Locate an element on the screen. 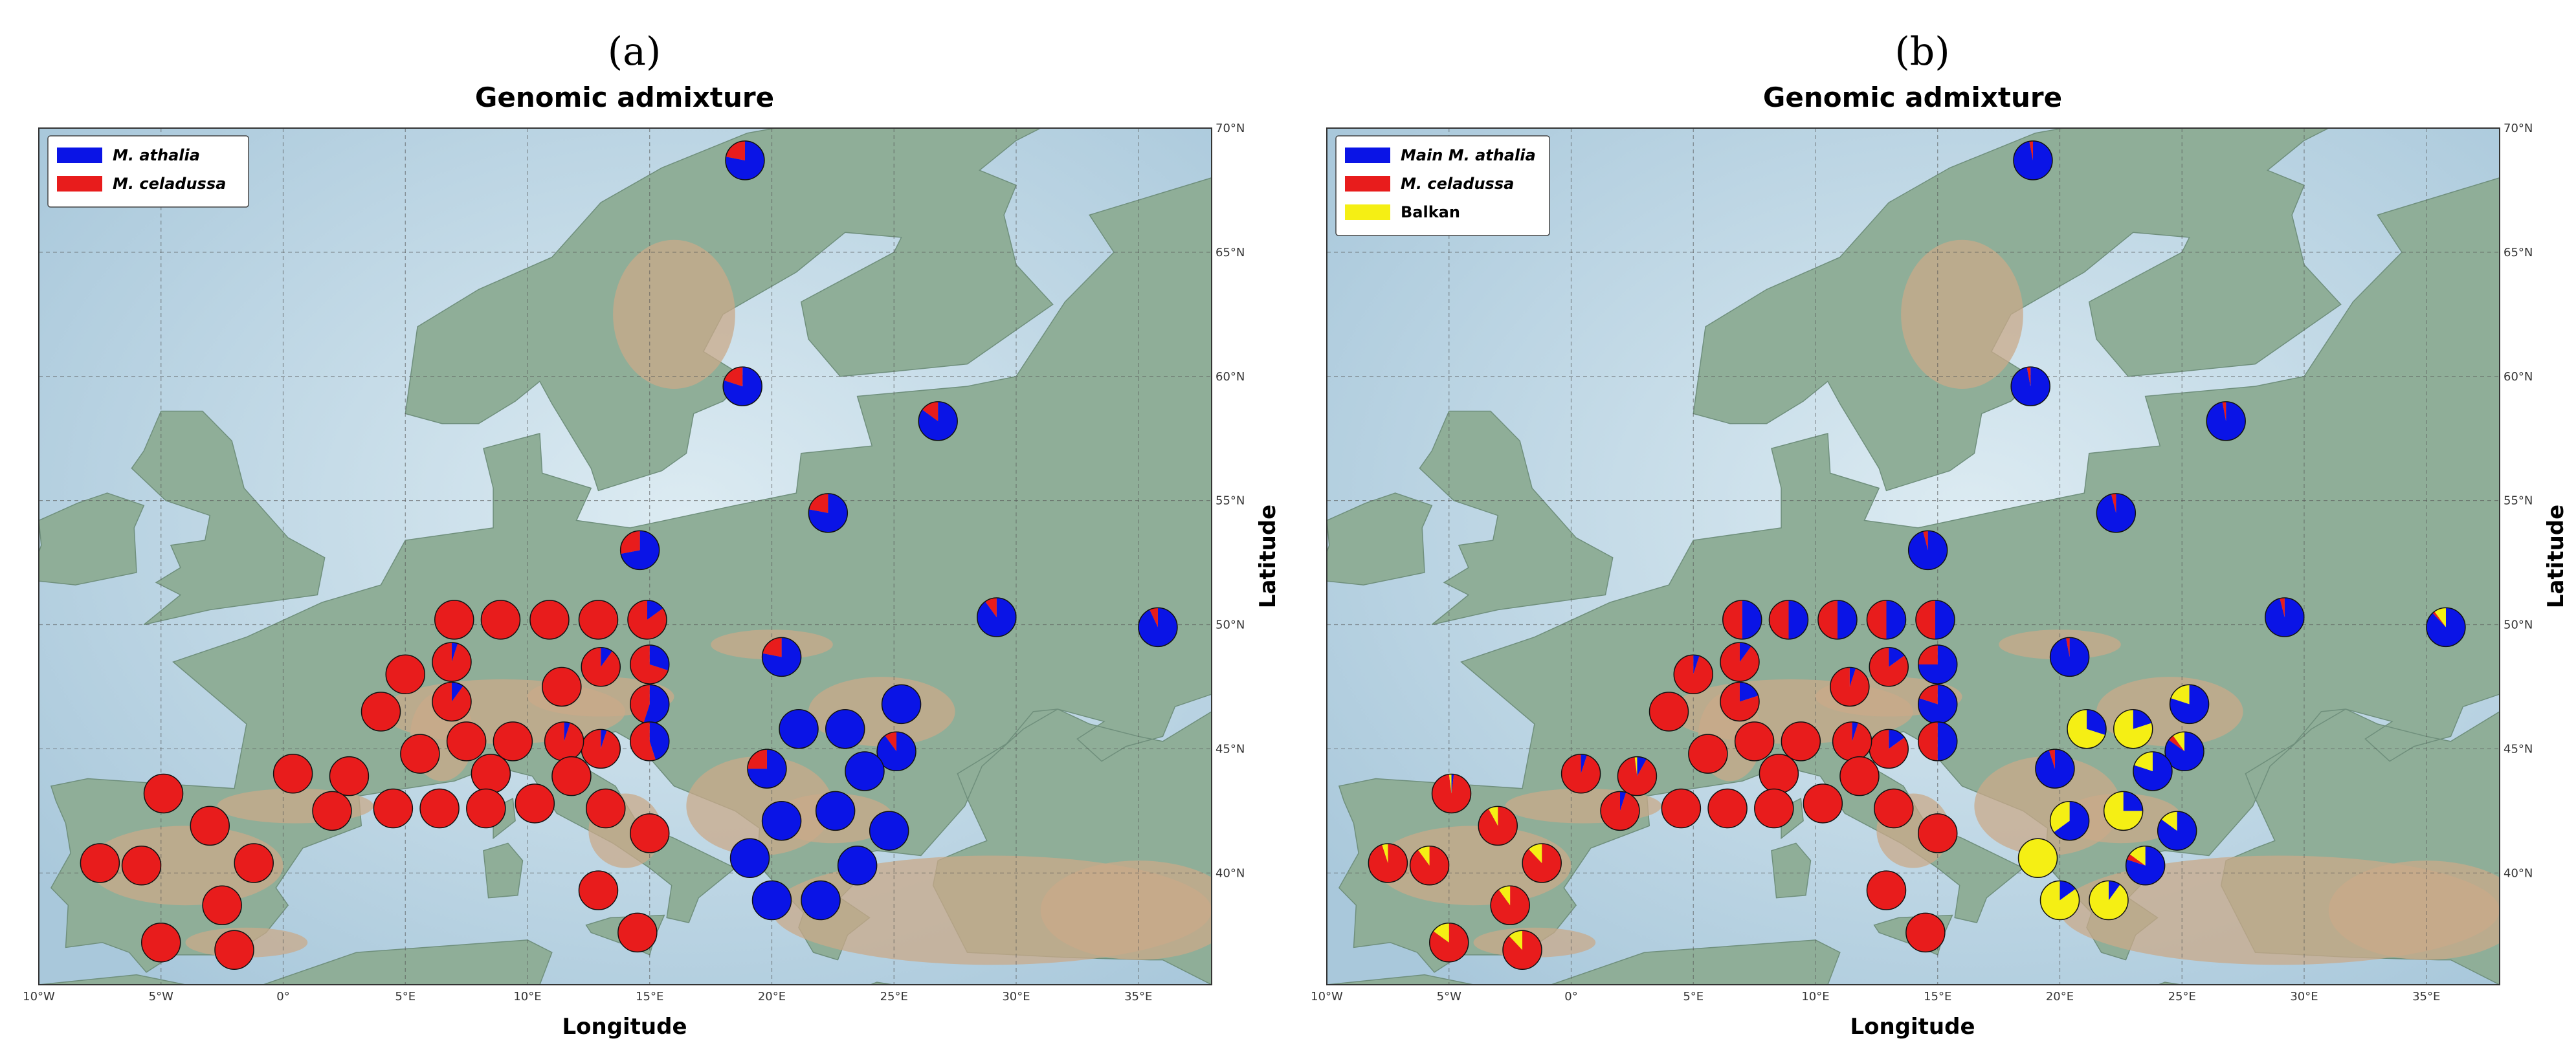  lon-tick-label: 15°E is located at coordinates (649, 996).